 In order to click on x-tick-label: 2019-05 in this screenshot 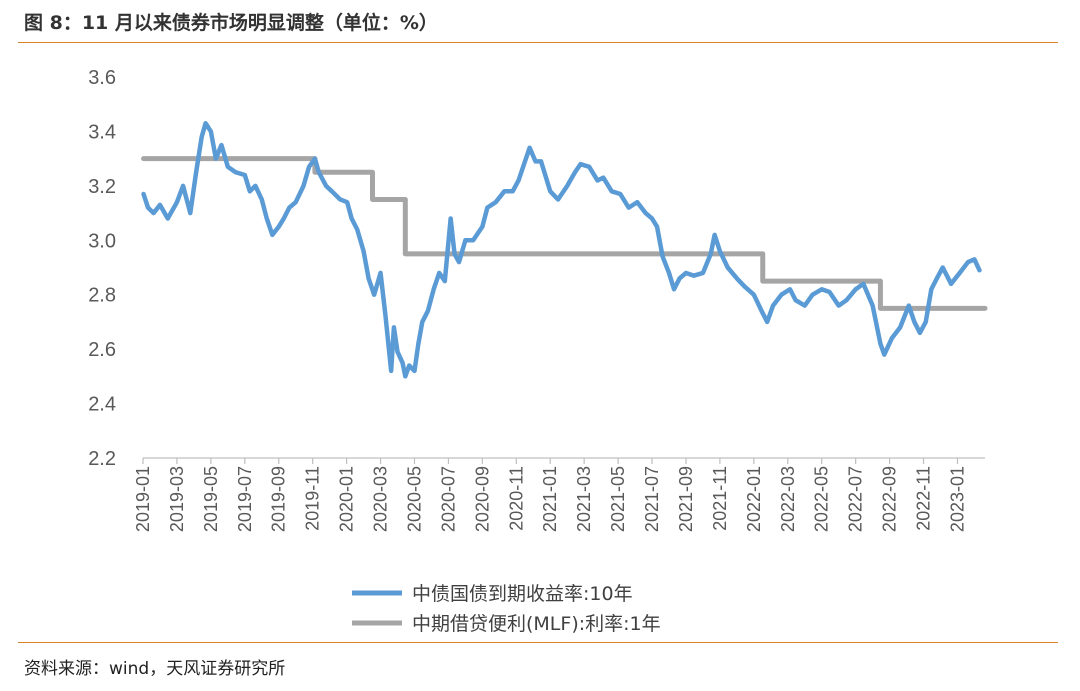, I will do `click(211, 499)`.